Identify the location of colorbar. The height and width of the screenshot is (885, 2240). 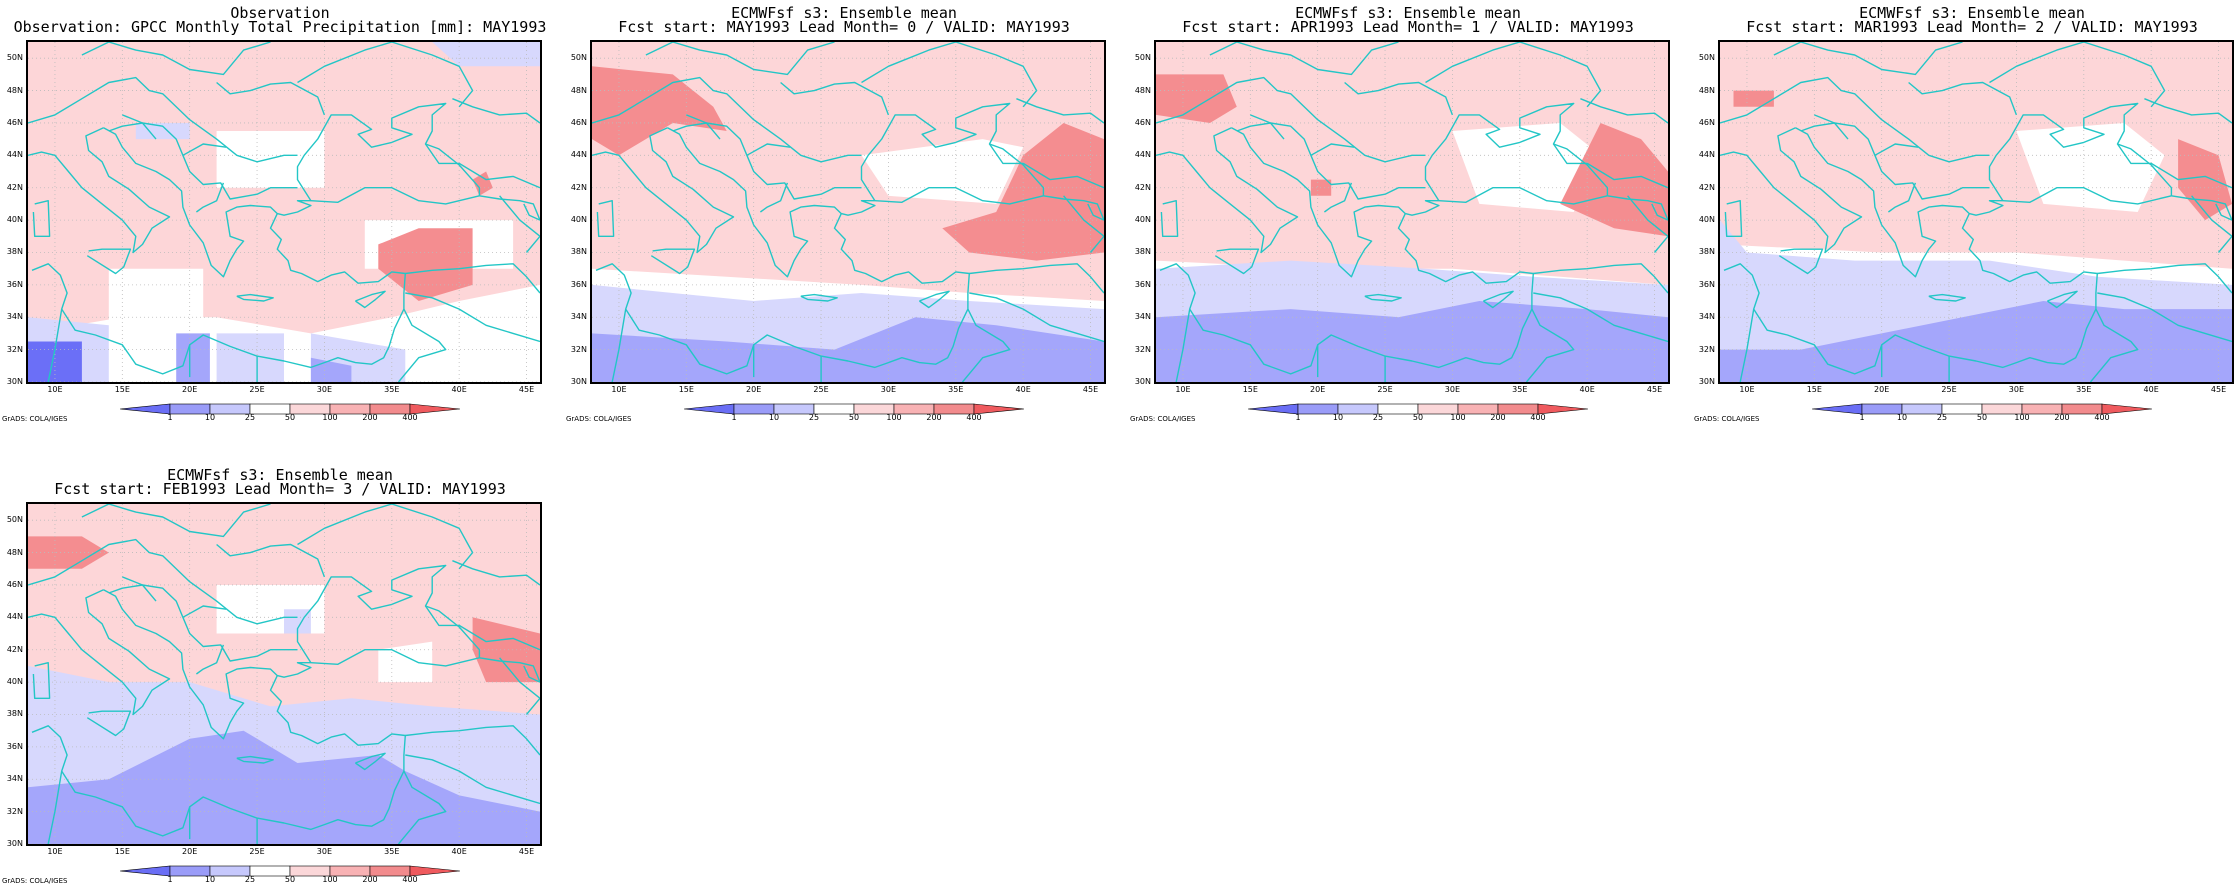
(290, 409).